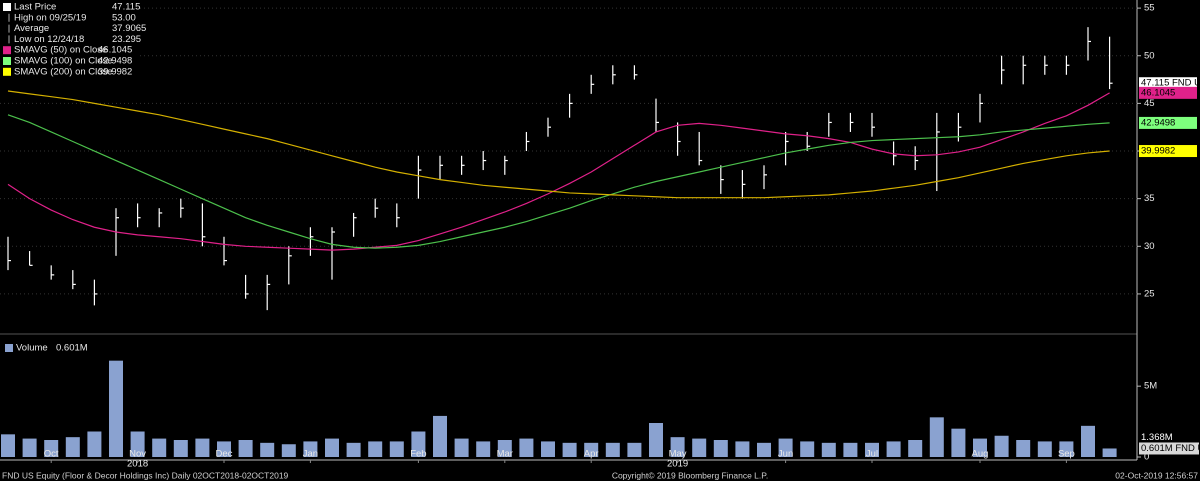 The height and width of the screenshot is (481, 1200). What do you see at coordinates (310, 454) in the screenshot?
I see `x-tick-label: Jan` at bounding box center [310, 454].